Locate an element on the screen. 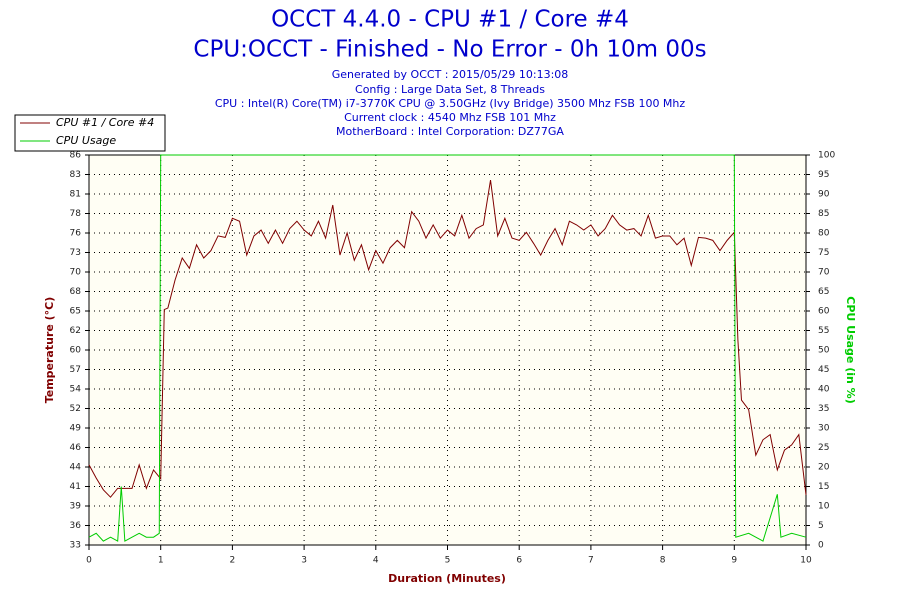  y-tick-label: 83 is located at coordinates (75, 175).